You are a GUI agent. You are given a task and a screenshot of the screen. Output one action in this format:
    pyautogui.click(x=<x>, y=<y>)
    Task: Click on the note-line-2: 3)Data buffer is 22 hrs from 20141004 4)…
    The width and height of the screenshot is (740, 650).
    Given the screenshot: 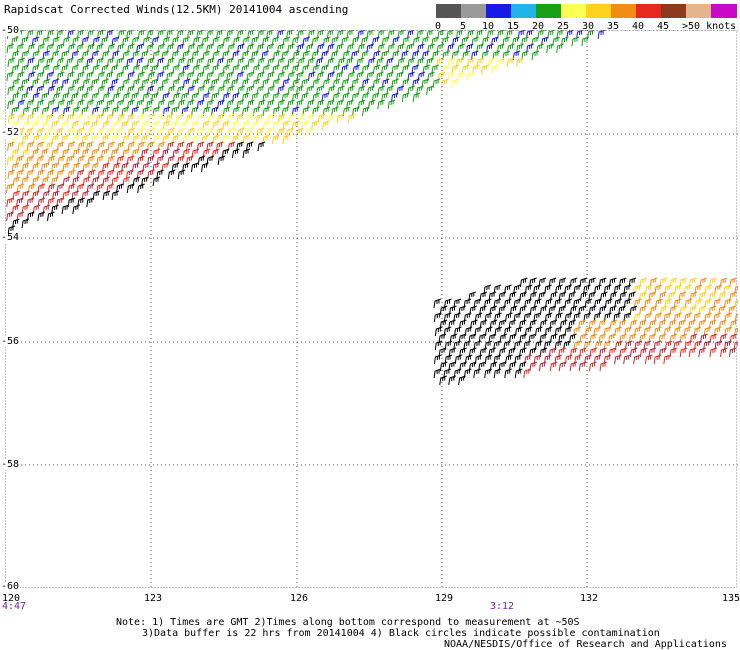 What is the action you would take?
    pyautogui.click(x=401, y=633)
    